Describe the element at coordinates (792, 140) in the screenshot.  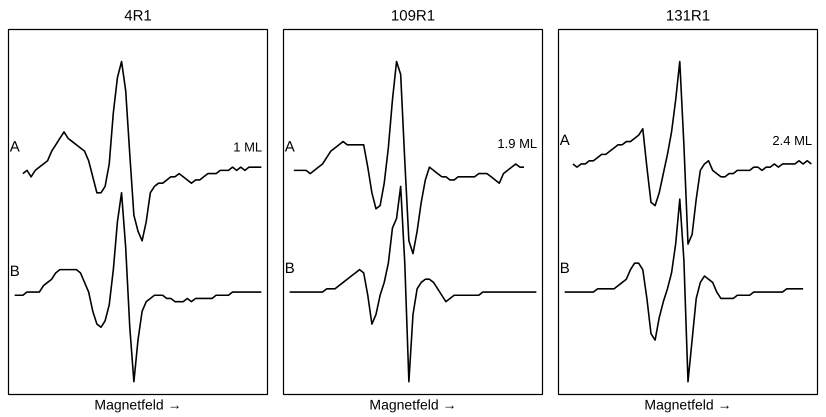
I see `annotation: 2.4 ML` at that location.